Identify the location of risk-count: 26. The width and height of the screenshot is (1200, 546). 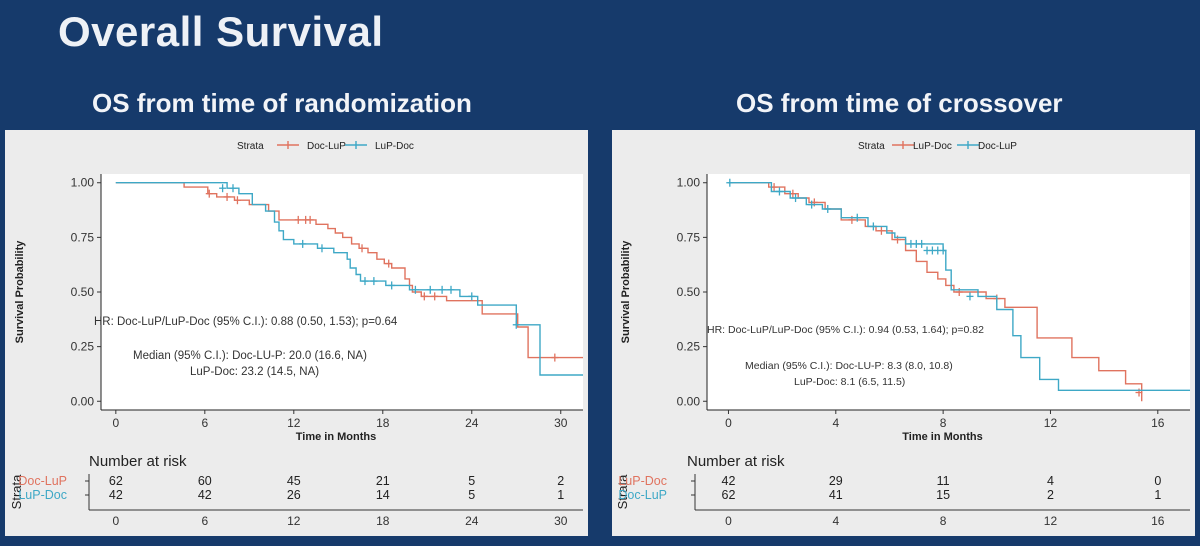
(294, 495).